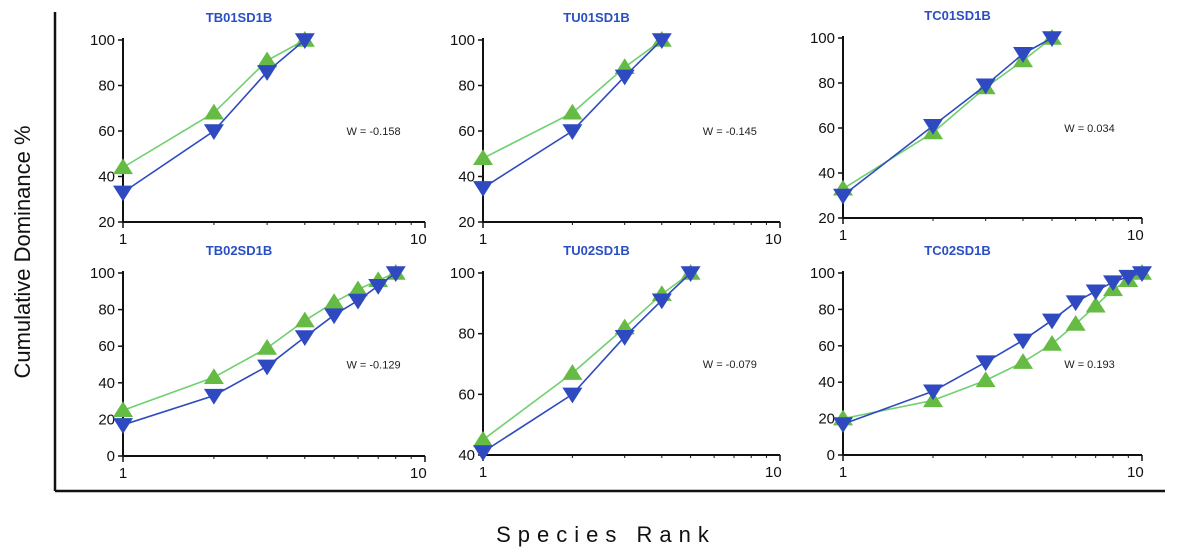 This screenshot has height=552, width=1177. I want to click on panel-title: TB02SD1B, so click(239, 250).